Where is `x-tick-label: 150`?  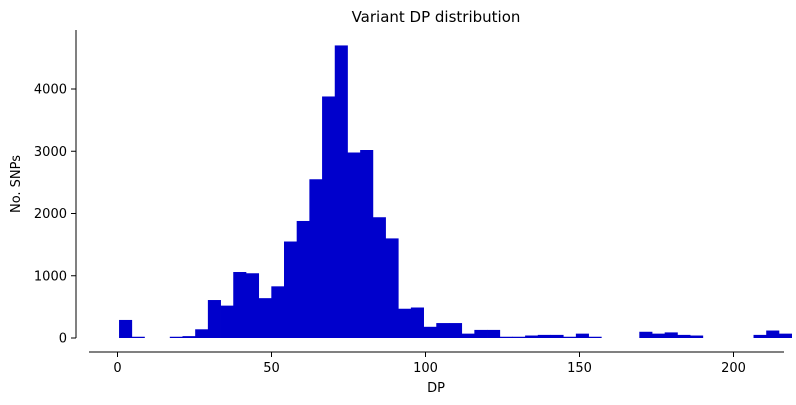 x-tick-label: 150 is located at coordinates (579, 368).